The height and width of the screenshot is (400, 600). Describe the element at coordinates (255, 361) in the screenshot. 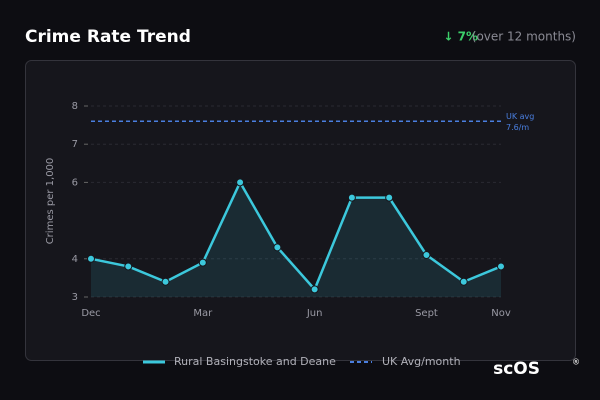

I see `legend-label: Rural Basingstoke and Deane` at that location.